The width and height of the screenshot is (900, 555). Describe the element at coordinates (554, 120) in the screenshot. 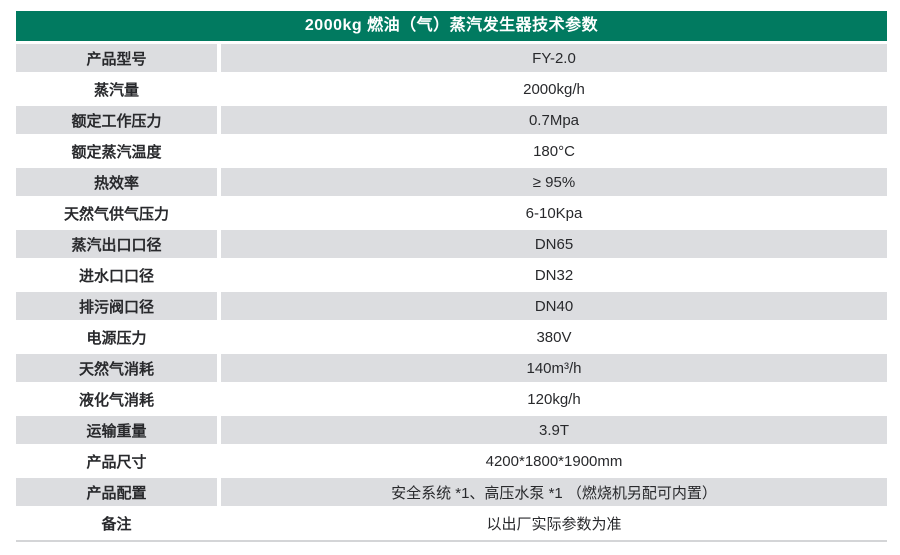

I see `param-value: 0.7Mpa` at that location.